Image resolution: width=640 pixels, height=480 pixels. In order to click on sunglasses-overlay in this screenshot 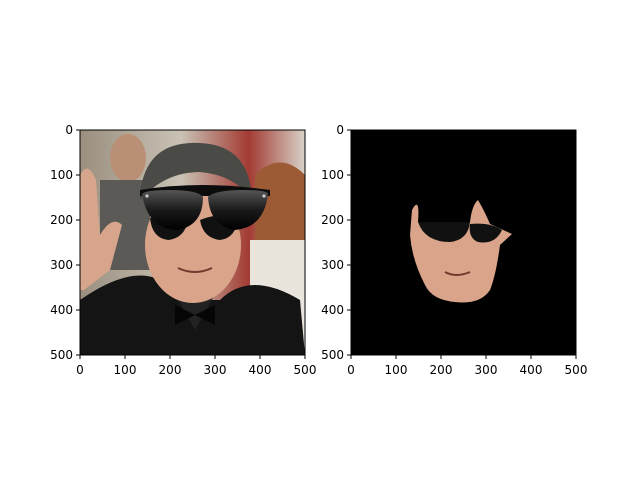, I will do `click(205, 207)`.